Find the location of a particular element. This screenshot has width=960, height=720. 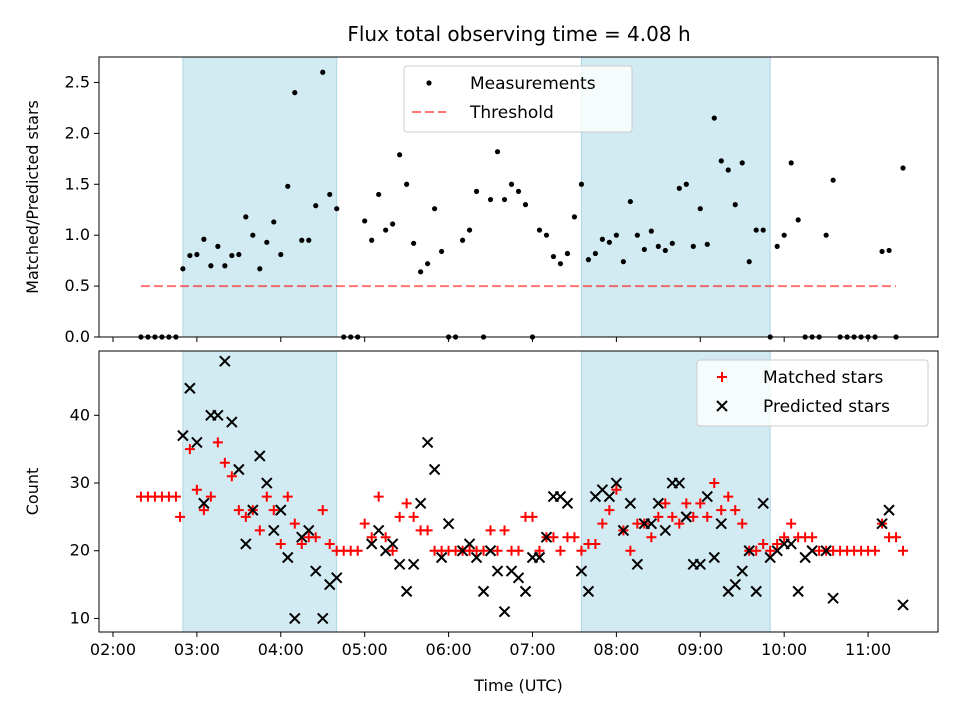

x-tick-label: 05:00 is located at coordinates (365, 649).